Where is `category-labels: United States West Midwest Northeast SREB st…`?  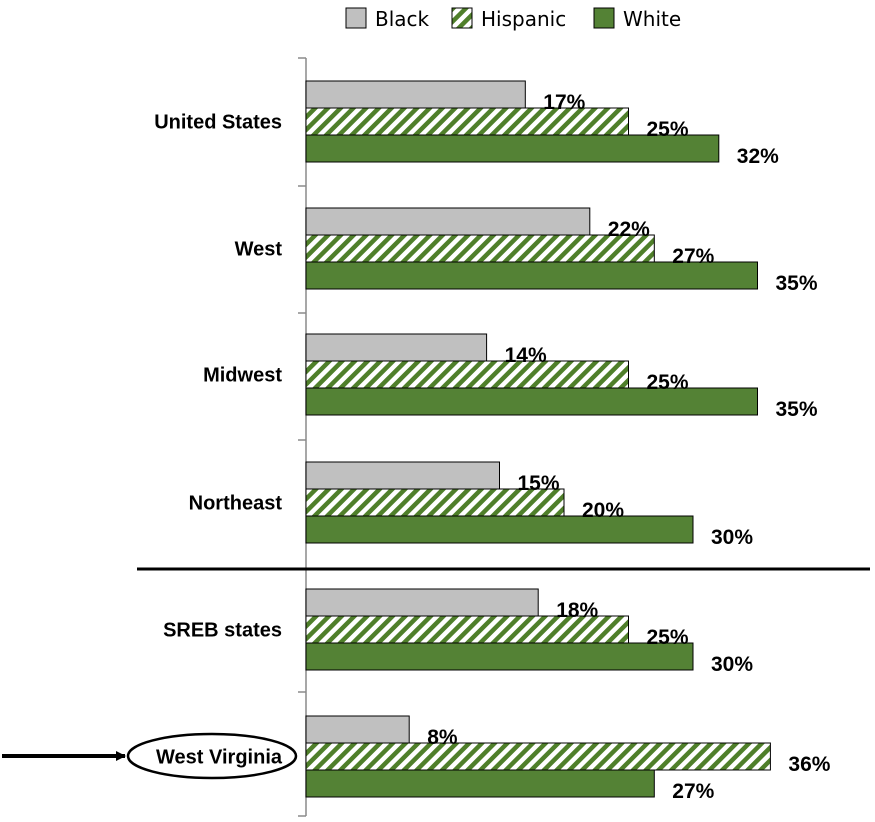
category-labels: United States West Midwest Northeast SREB st… is located at coordinates (218, 440).